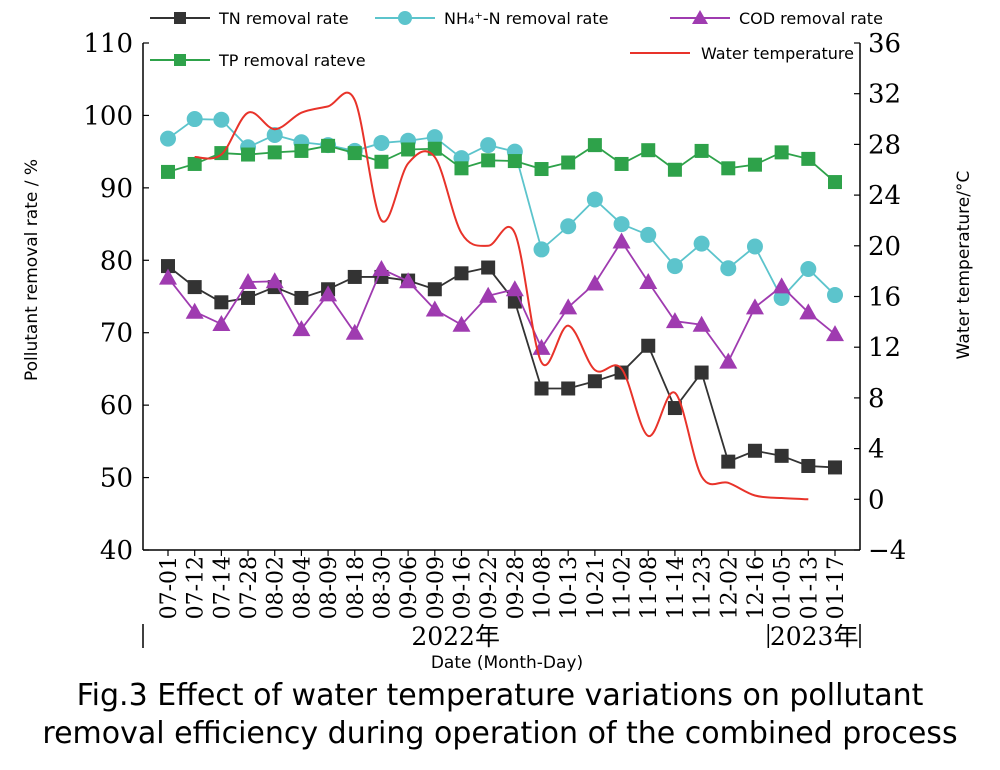 The width and height of the screenshot is (1000, 770). Describe the element at coordinates (455, 636) in the screenshot. I see `year-group-label: 2022年` at that location.